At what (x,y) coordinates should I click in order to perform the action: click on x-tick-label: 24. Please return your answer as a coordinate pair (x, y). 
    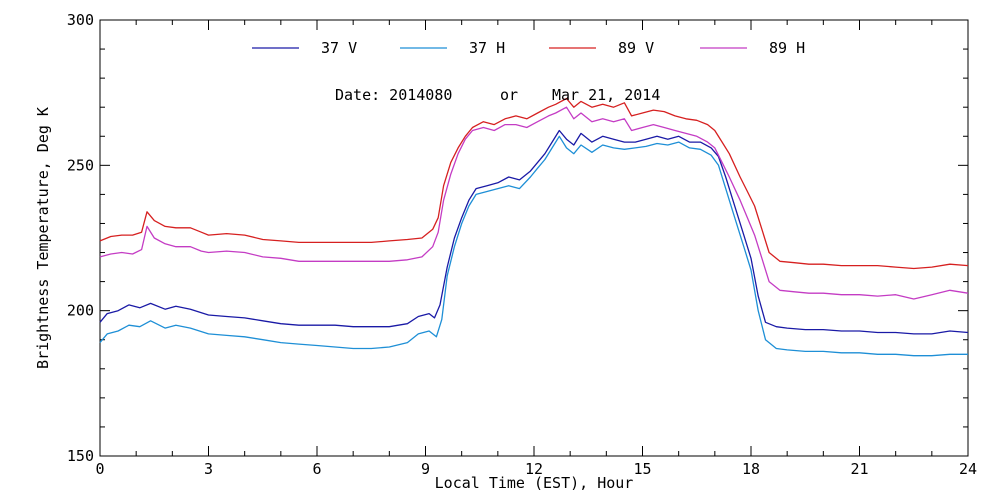
    Looking at the image, I should click on (968, 469).